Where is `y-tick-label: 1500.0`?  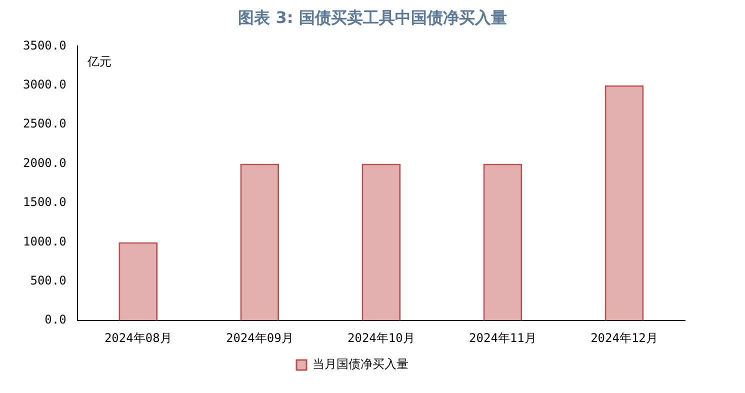 y-tick-label: 1500.0 is located at coordinates (44, 202).